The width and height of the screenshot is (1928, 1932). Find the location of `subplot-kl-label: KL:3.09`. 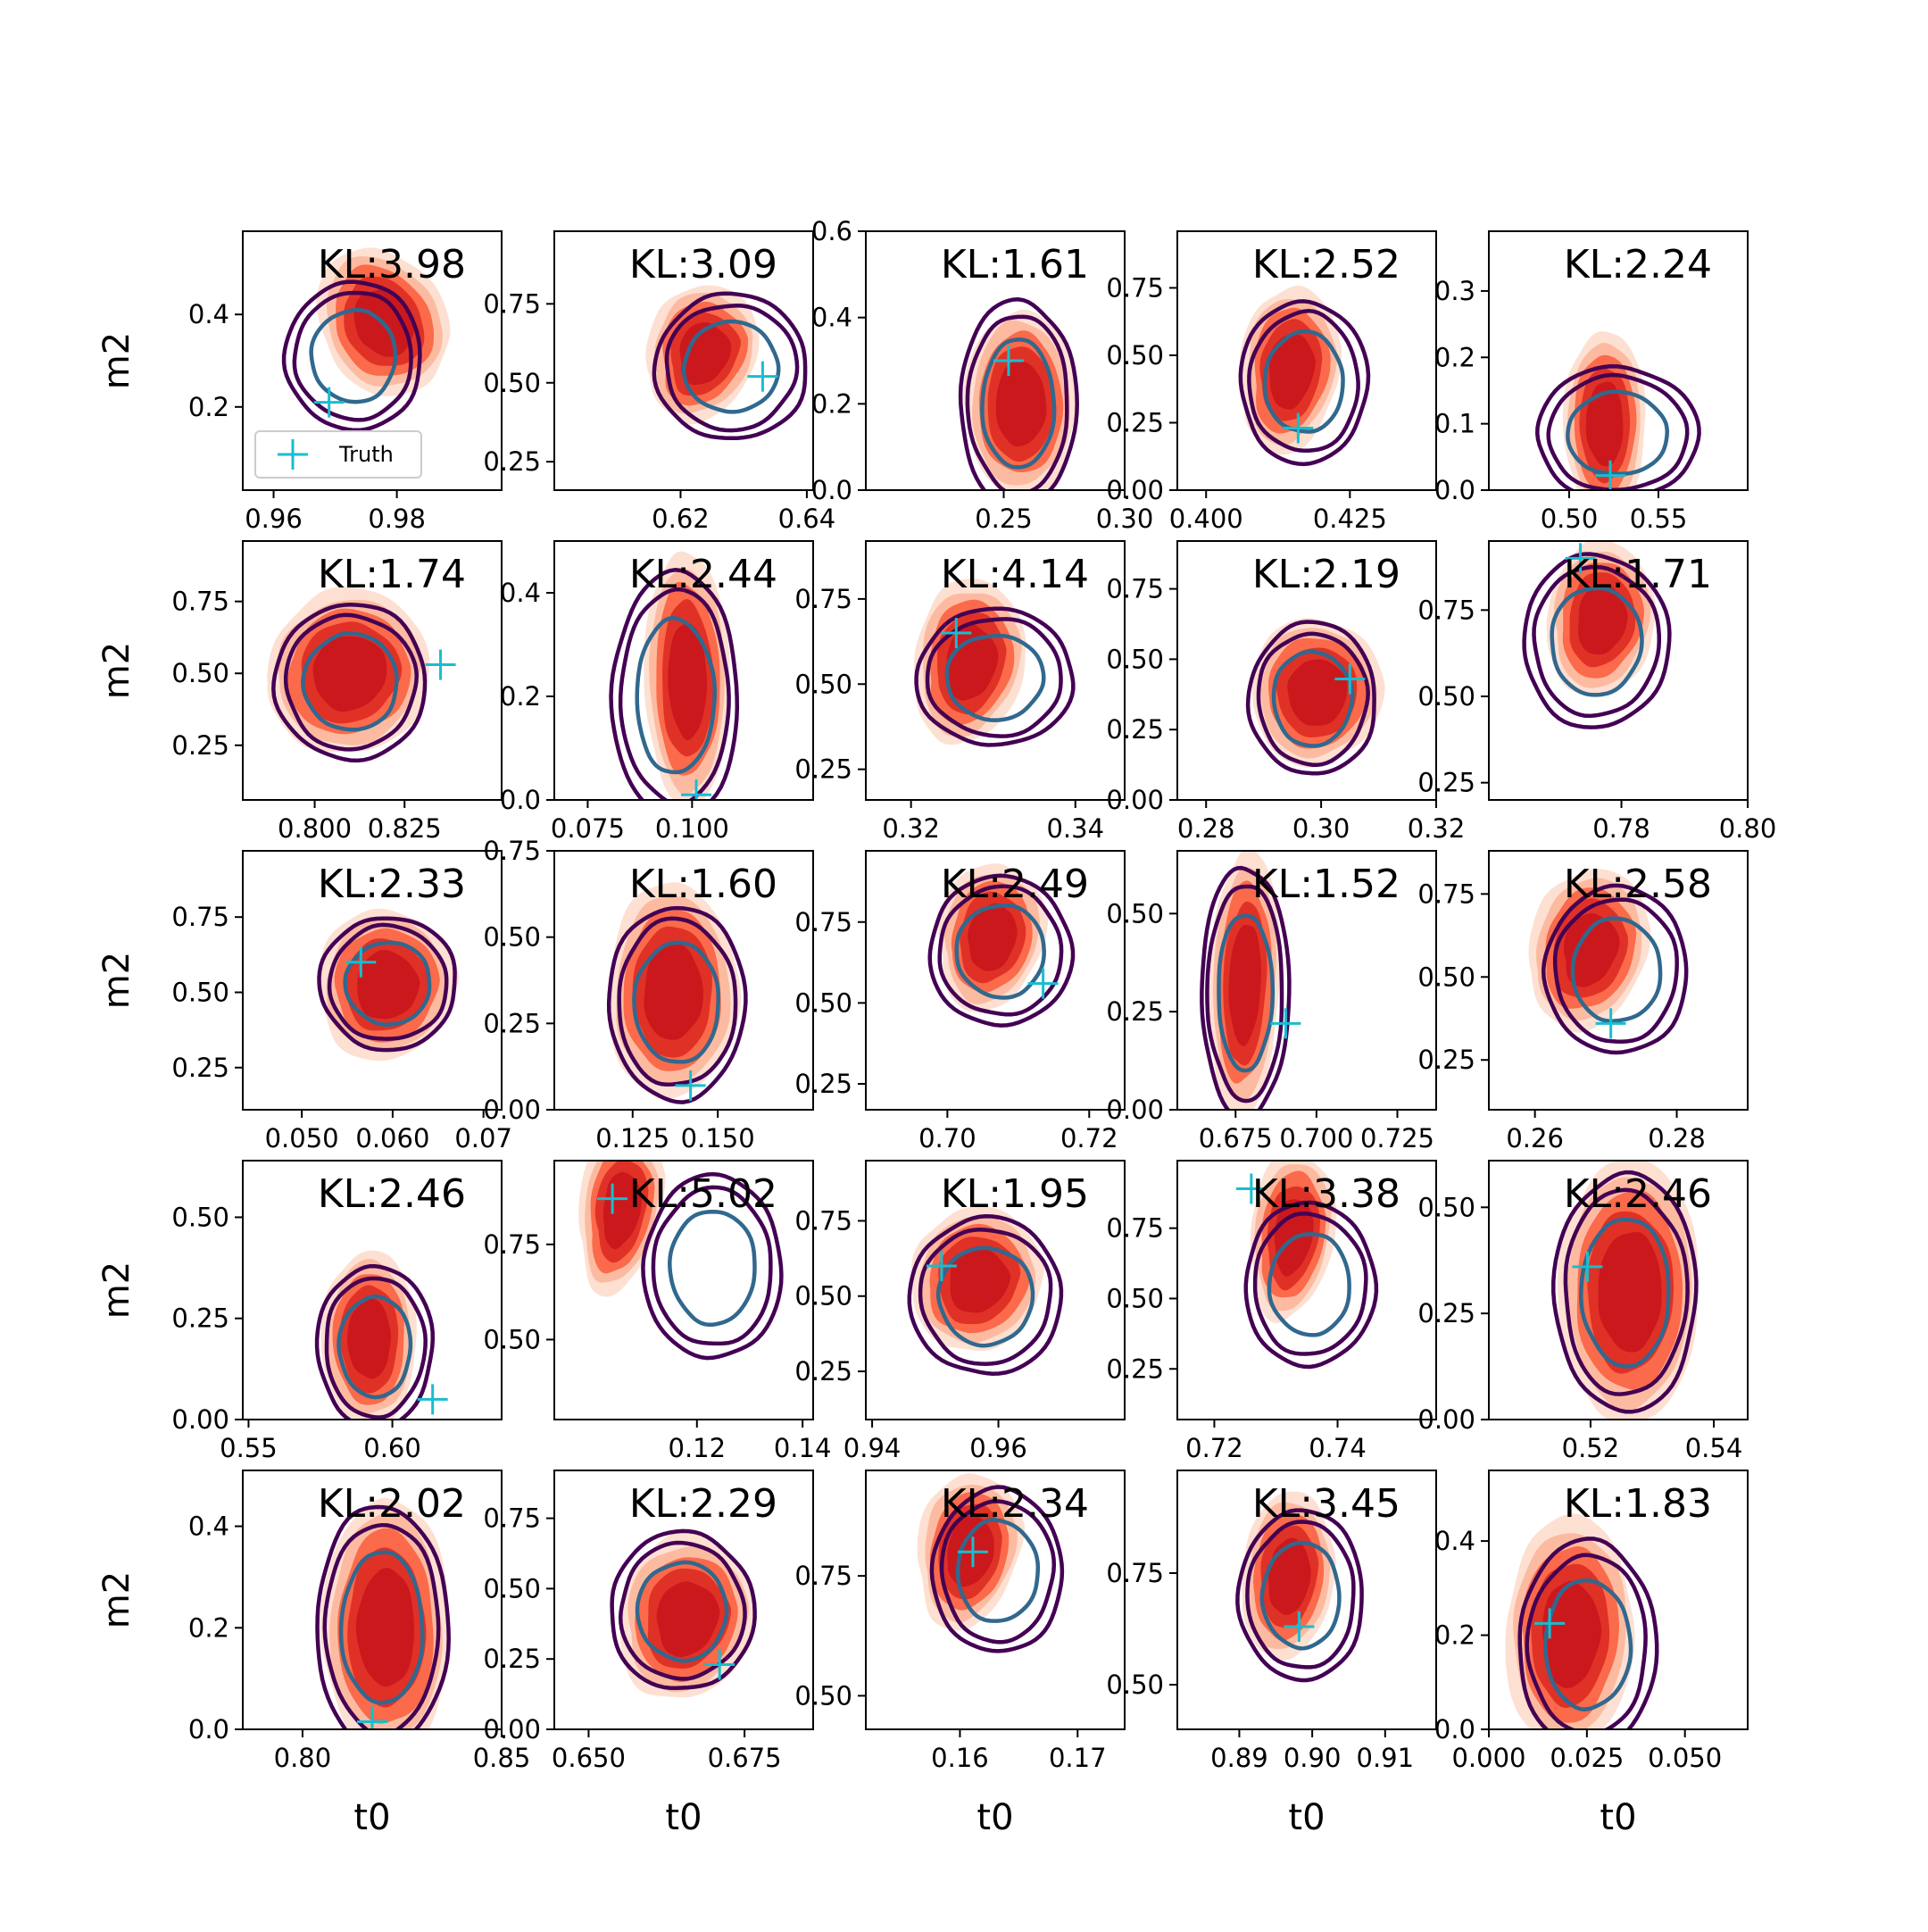

subplot-kl-label: KL:3.09 is located at coordinates (703, 264).